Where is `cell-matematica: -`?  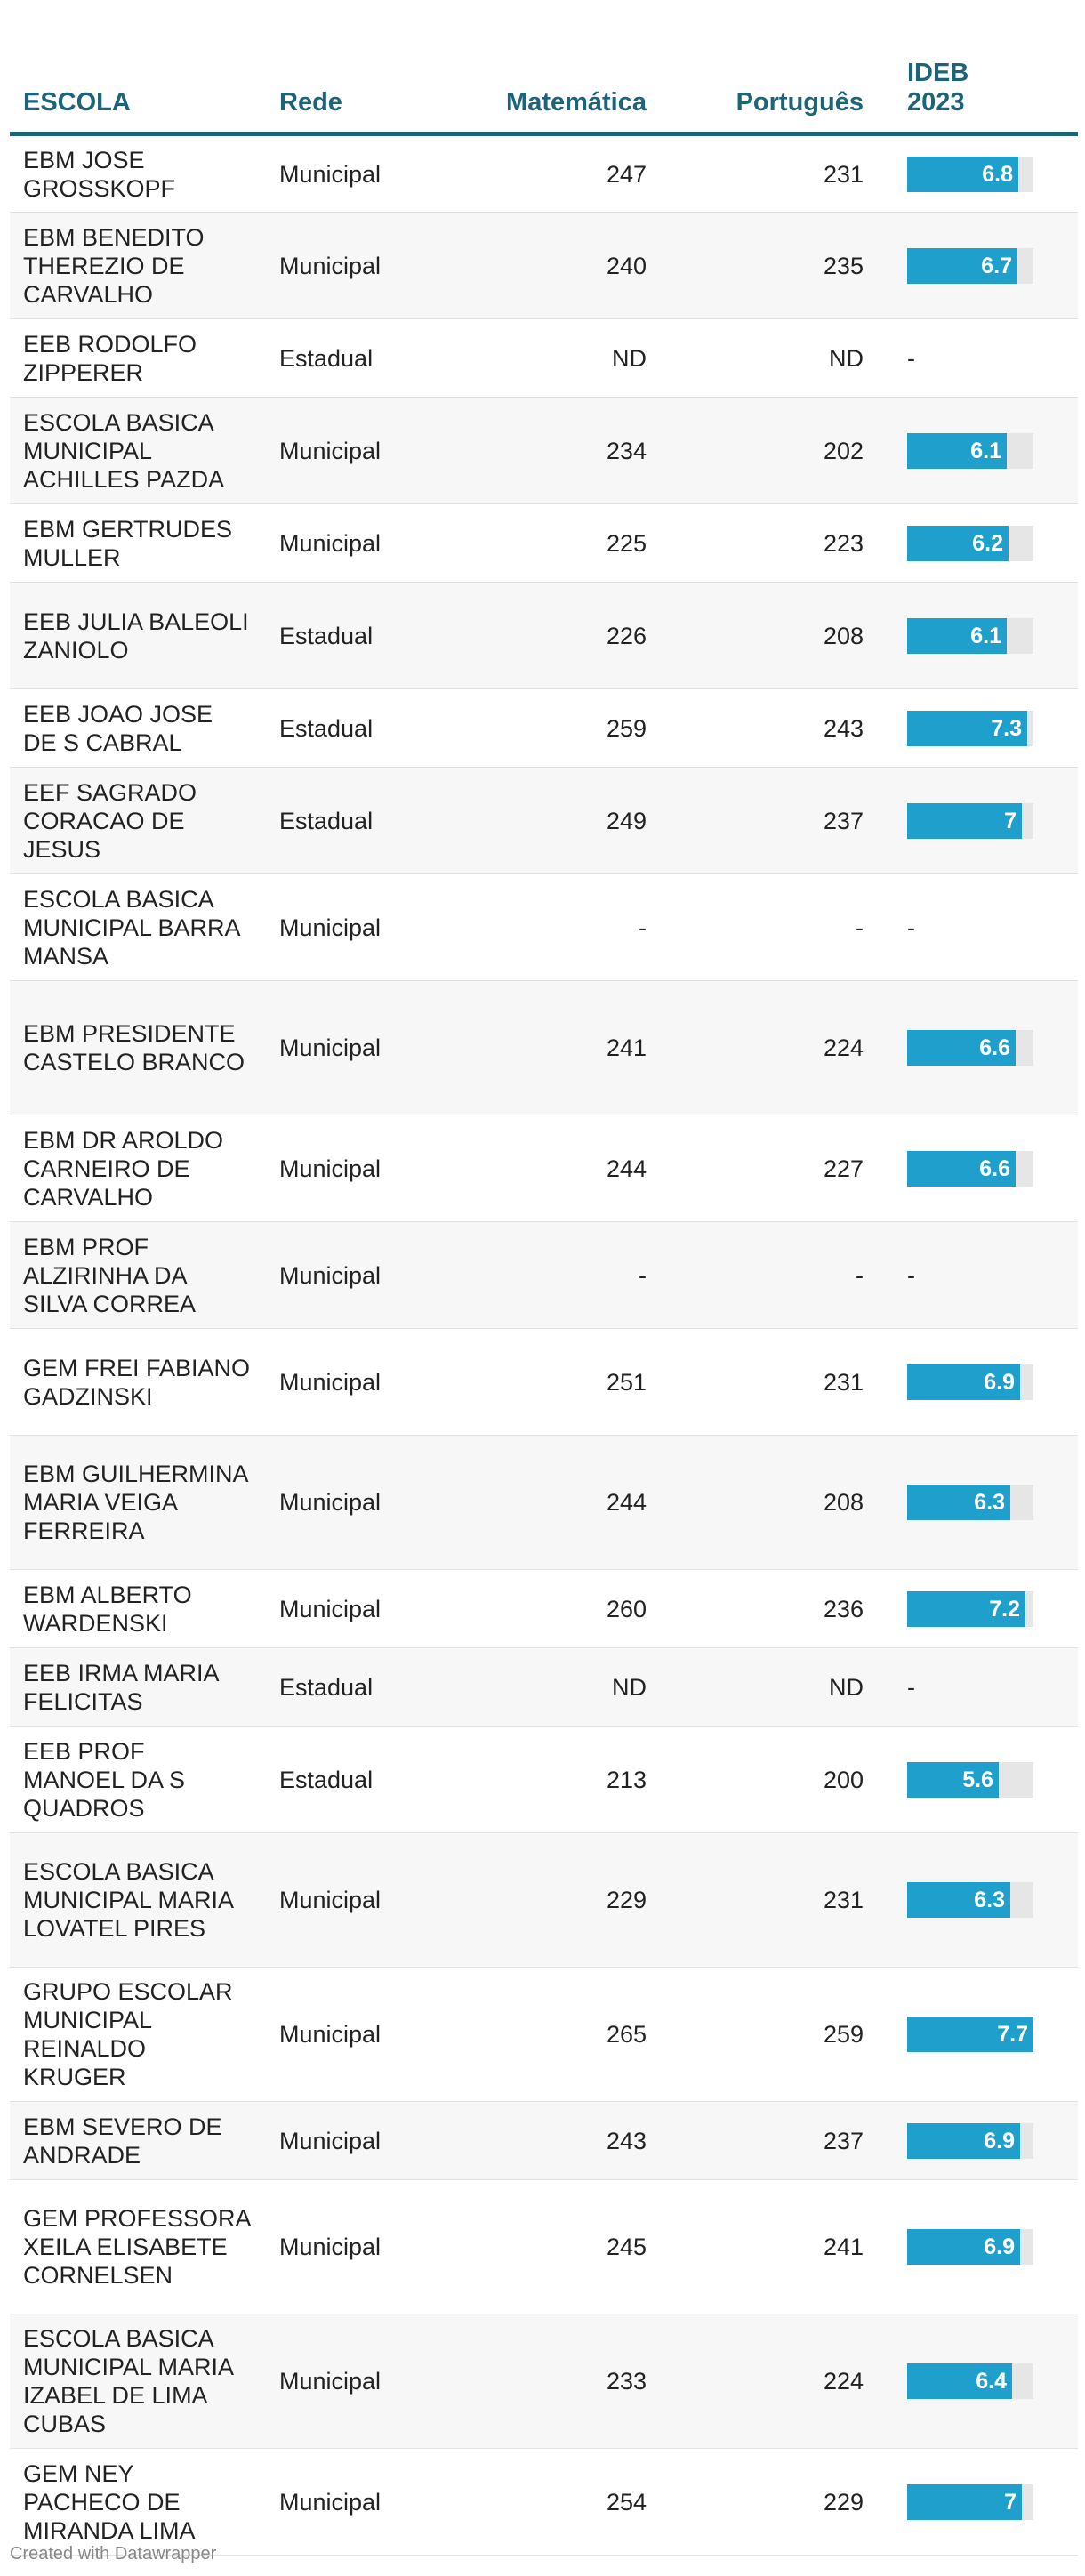 cell-matematica: - is located at coordinates (544, 927).